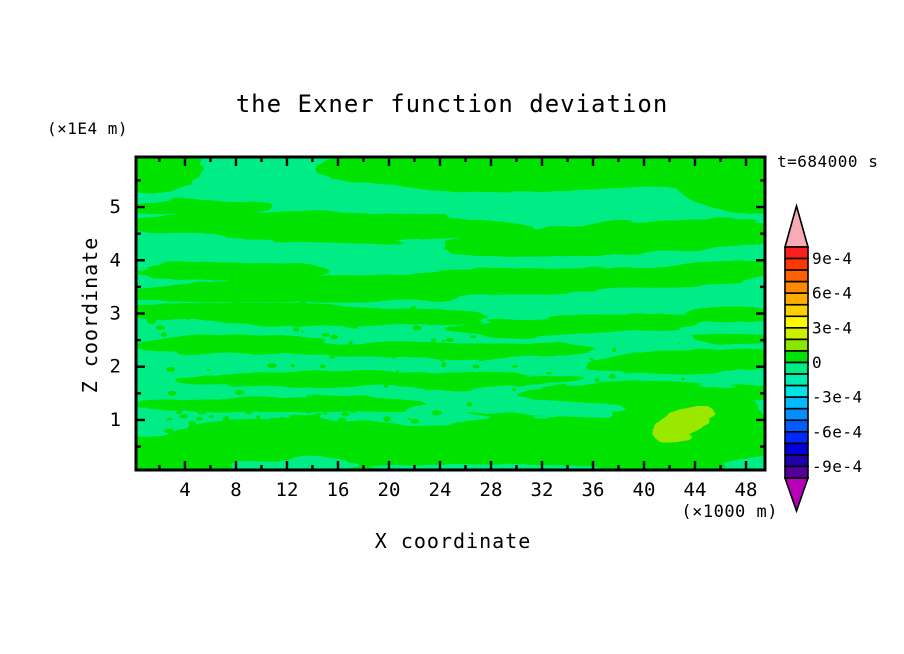 This screenshot has width=904, height=654. I want to click on colorbar-label: -3e-4, so click(837, 397).